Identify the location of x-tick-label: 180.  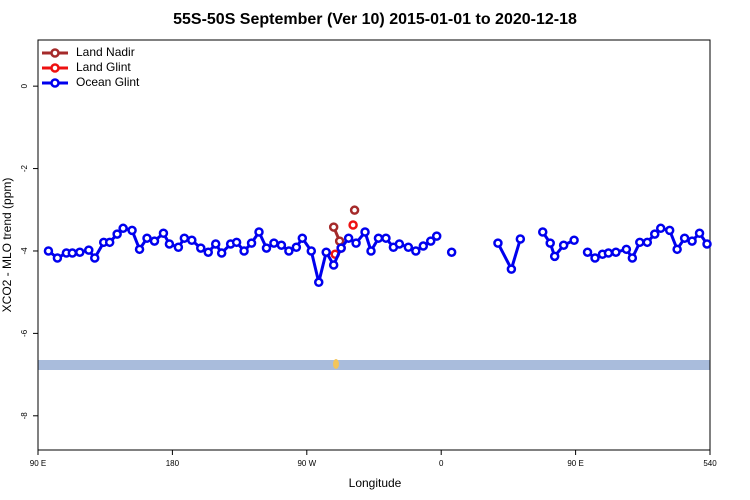
(173, 463).